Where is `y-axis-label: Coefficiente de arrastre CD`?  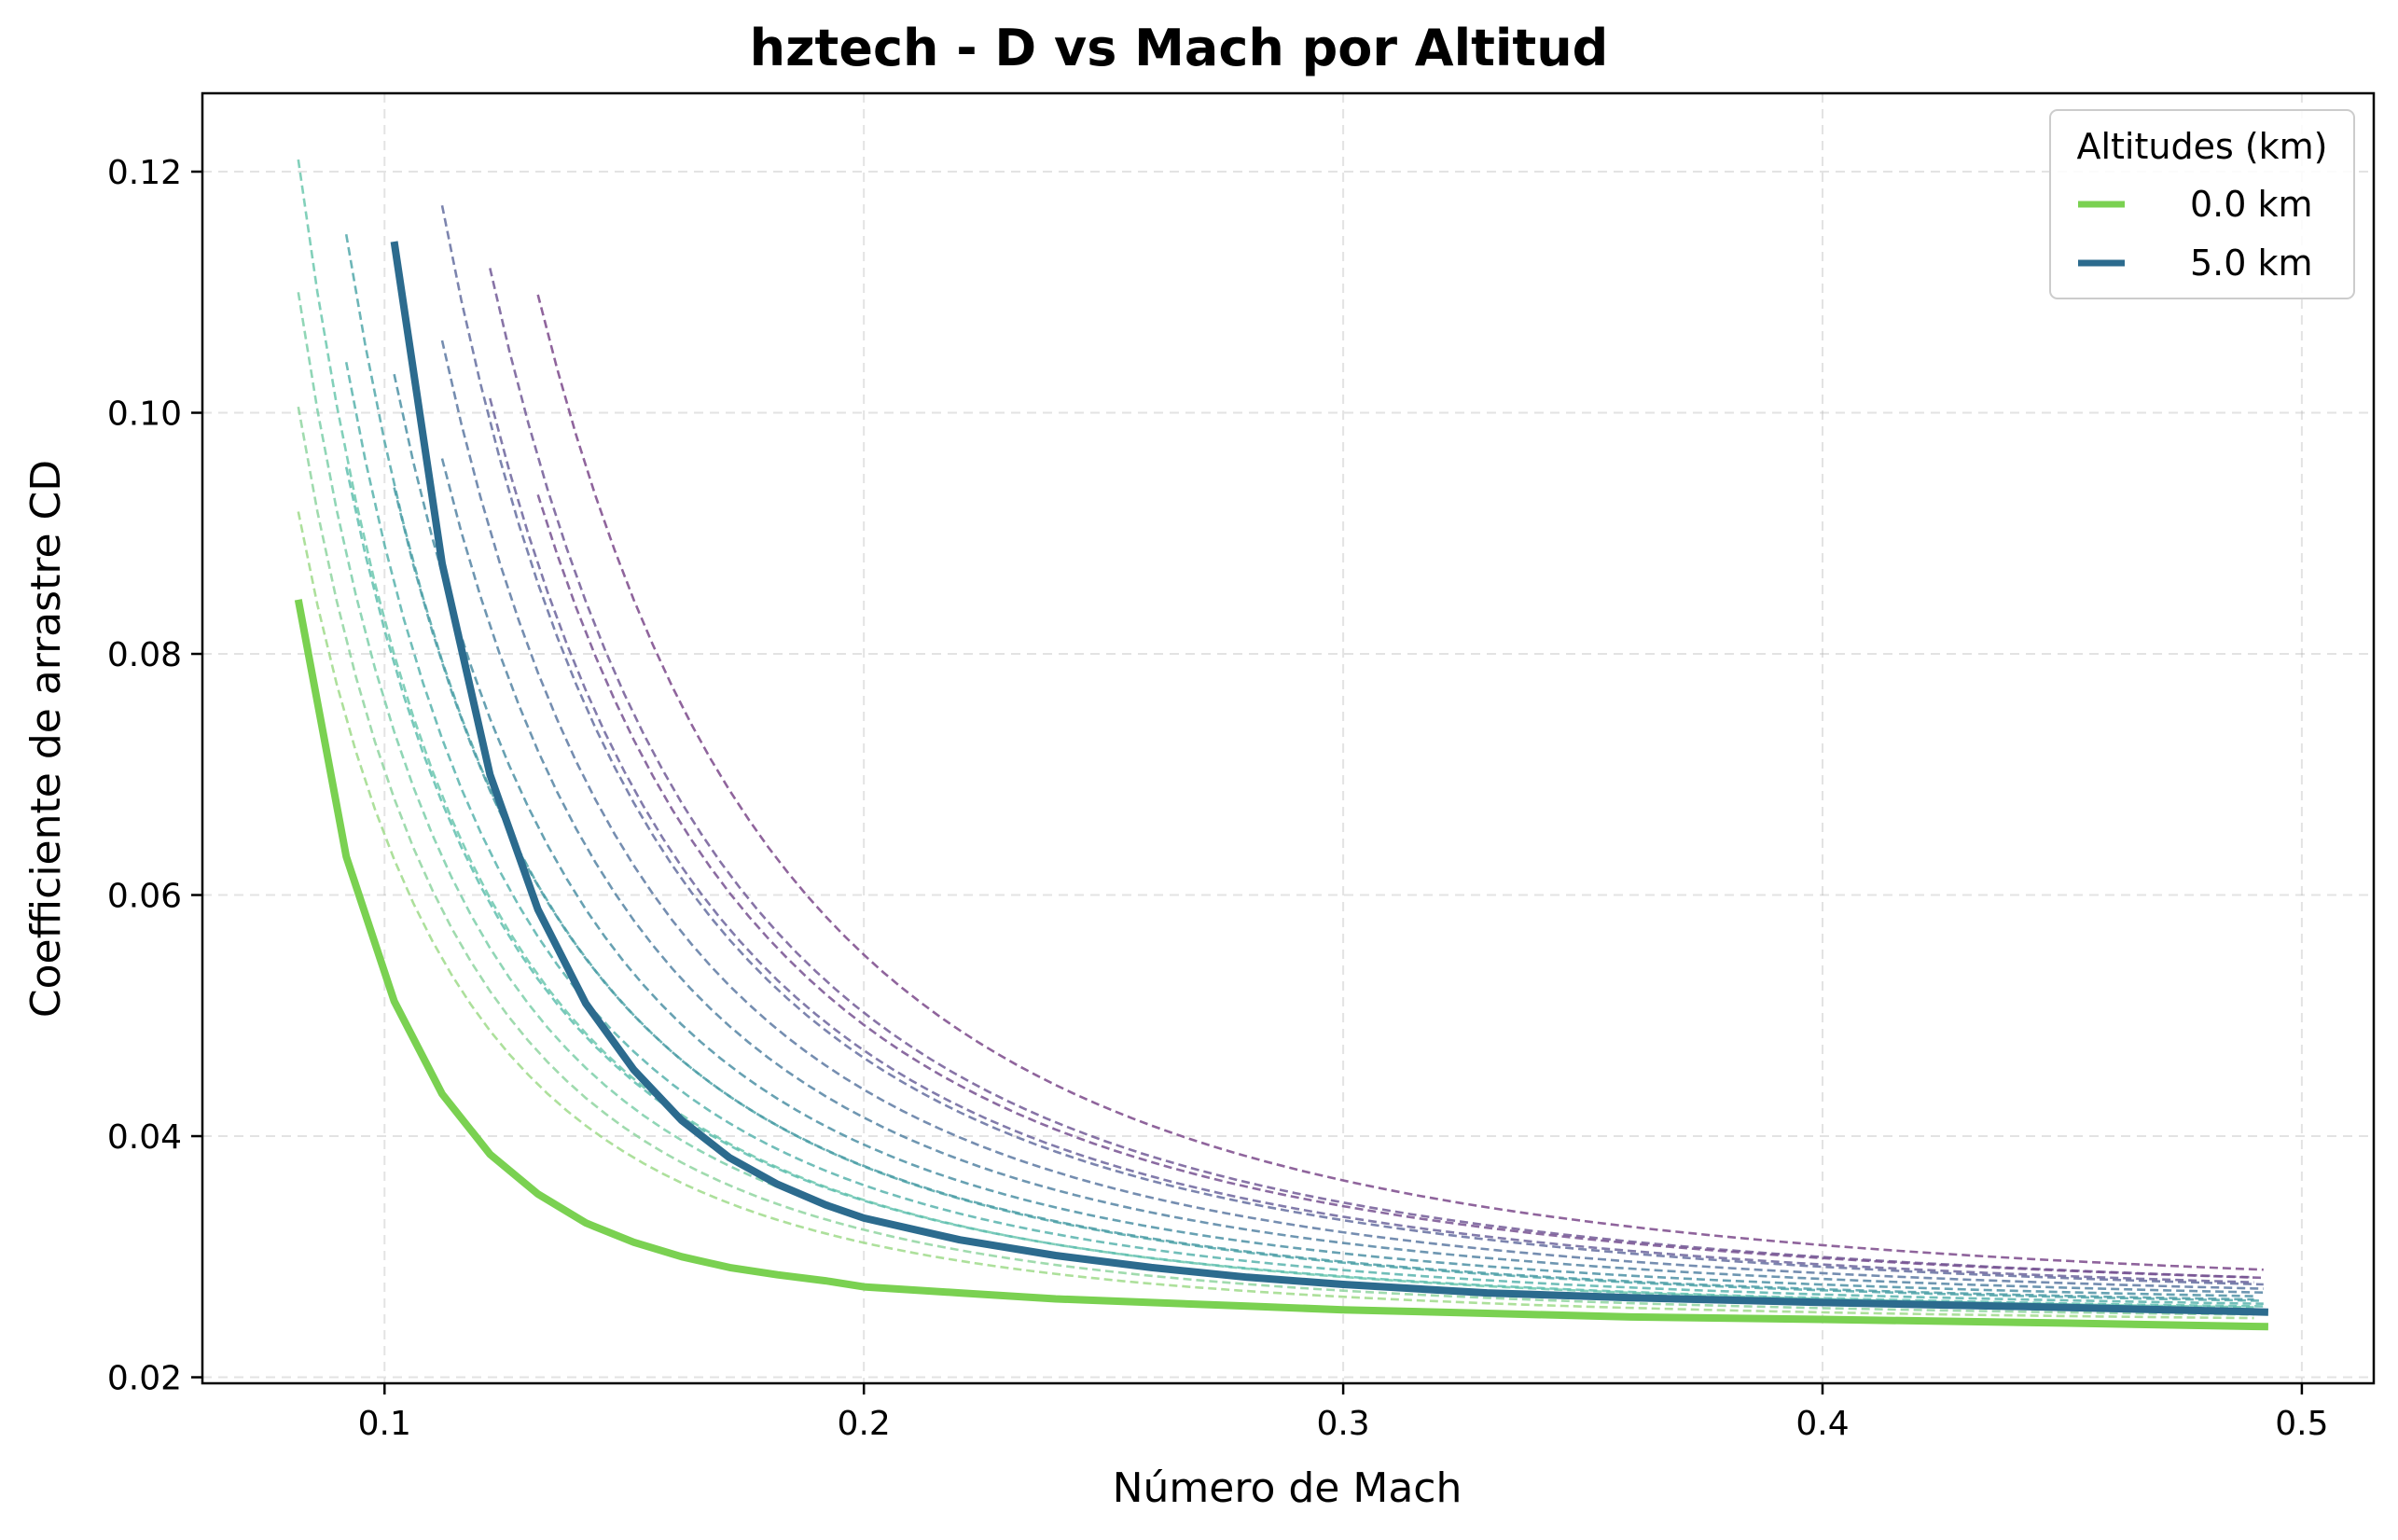
y-axis-label: Coefficiente de arrastre CD is located at coordinates (46, 739).